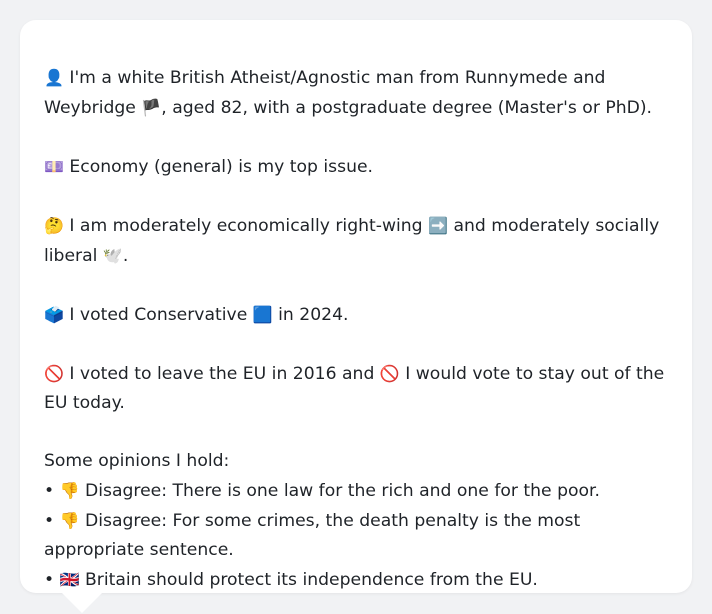  What do you see at coordinates (54, 77) in the screenshot?
I see `person-icon: 👤` at bounding box center [54, 77].